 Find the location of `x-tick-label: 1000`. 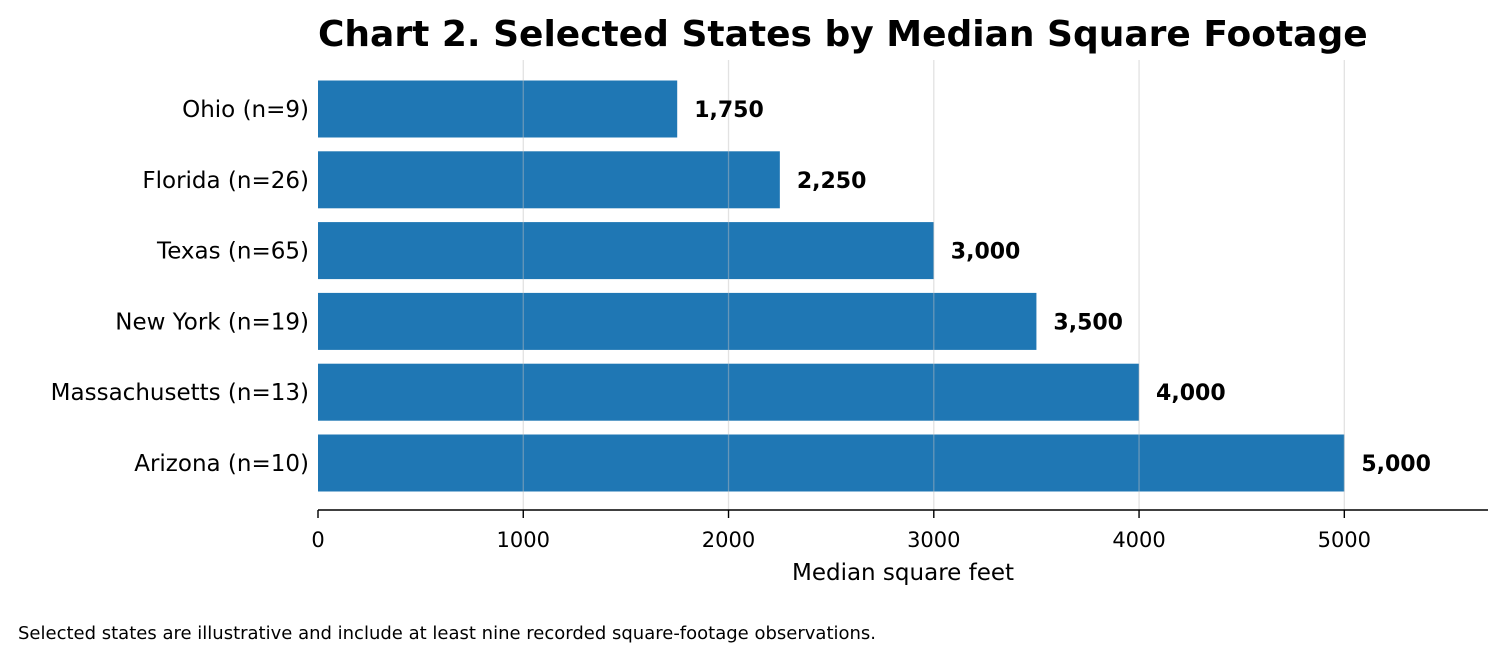

x-tick-label: 1000 is located at coordinates (523, 540).